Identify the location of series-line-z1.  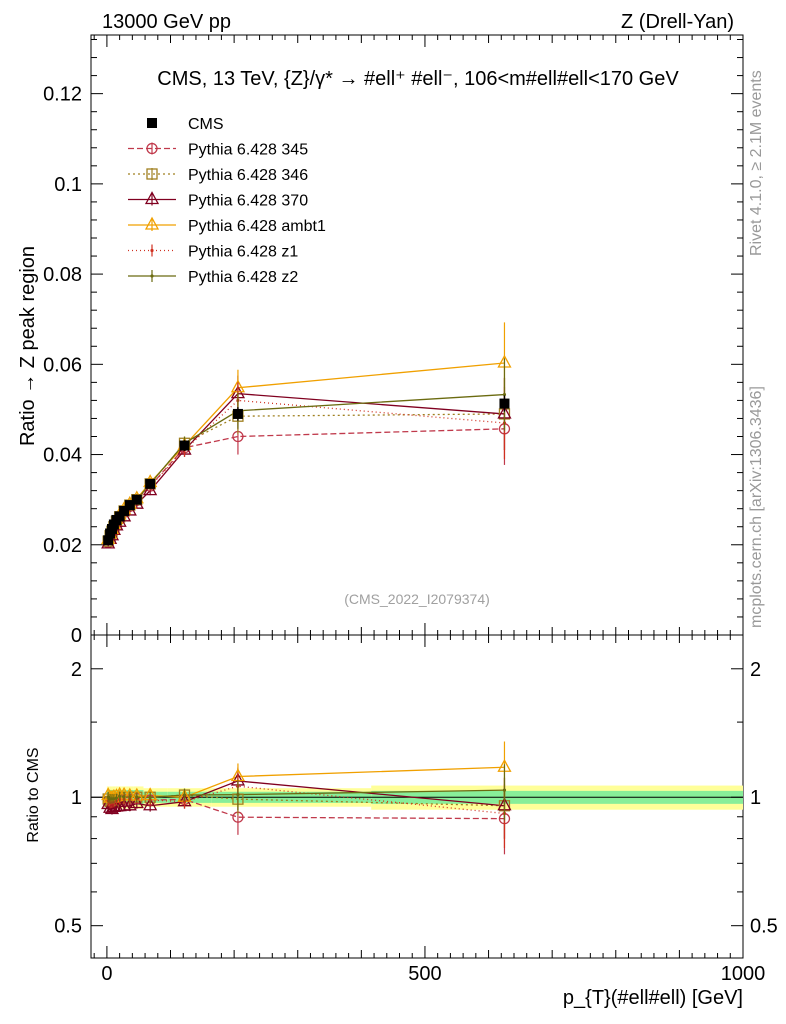
(306, 471).